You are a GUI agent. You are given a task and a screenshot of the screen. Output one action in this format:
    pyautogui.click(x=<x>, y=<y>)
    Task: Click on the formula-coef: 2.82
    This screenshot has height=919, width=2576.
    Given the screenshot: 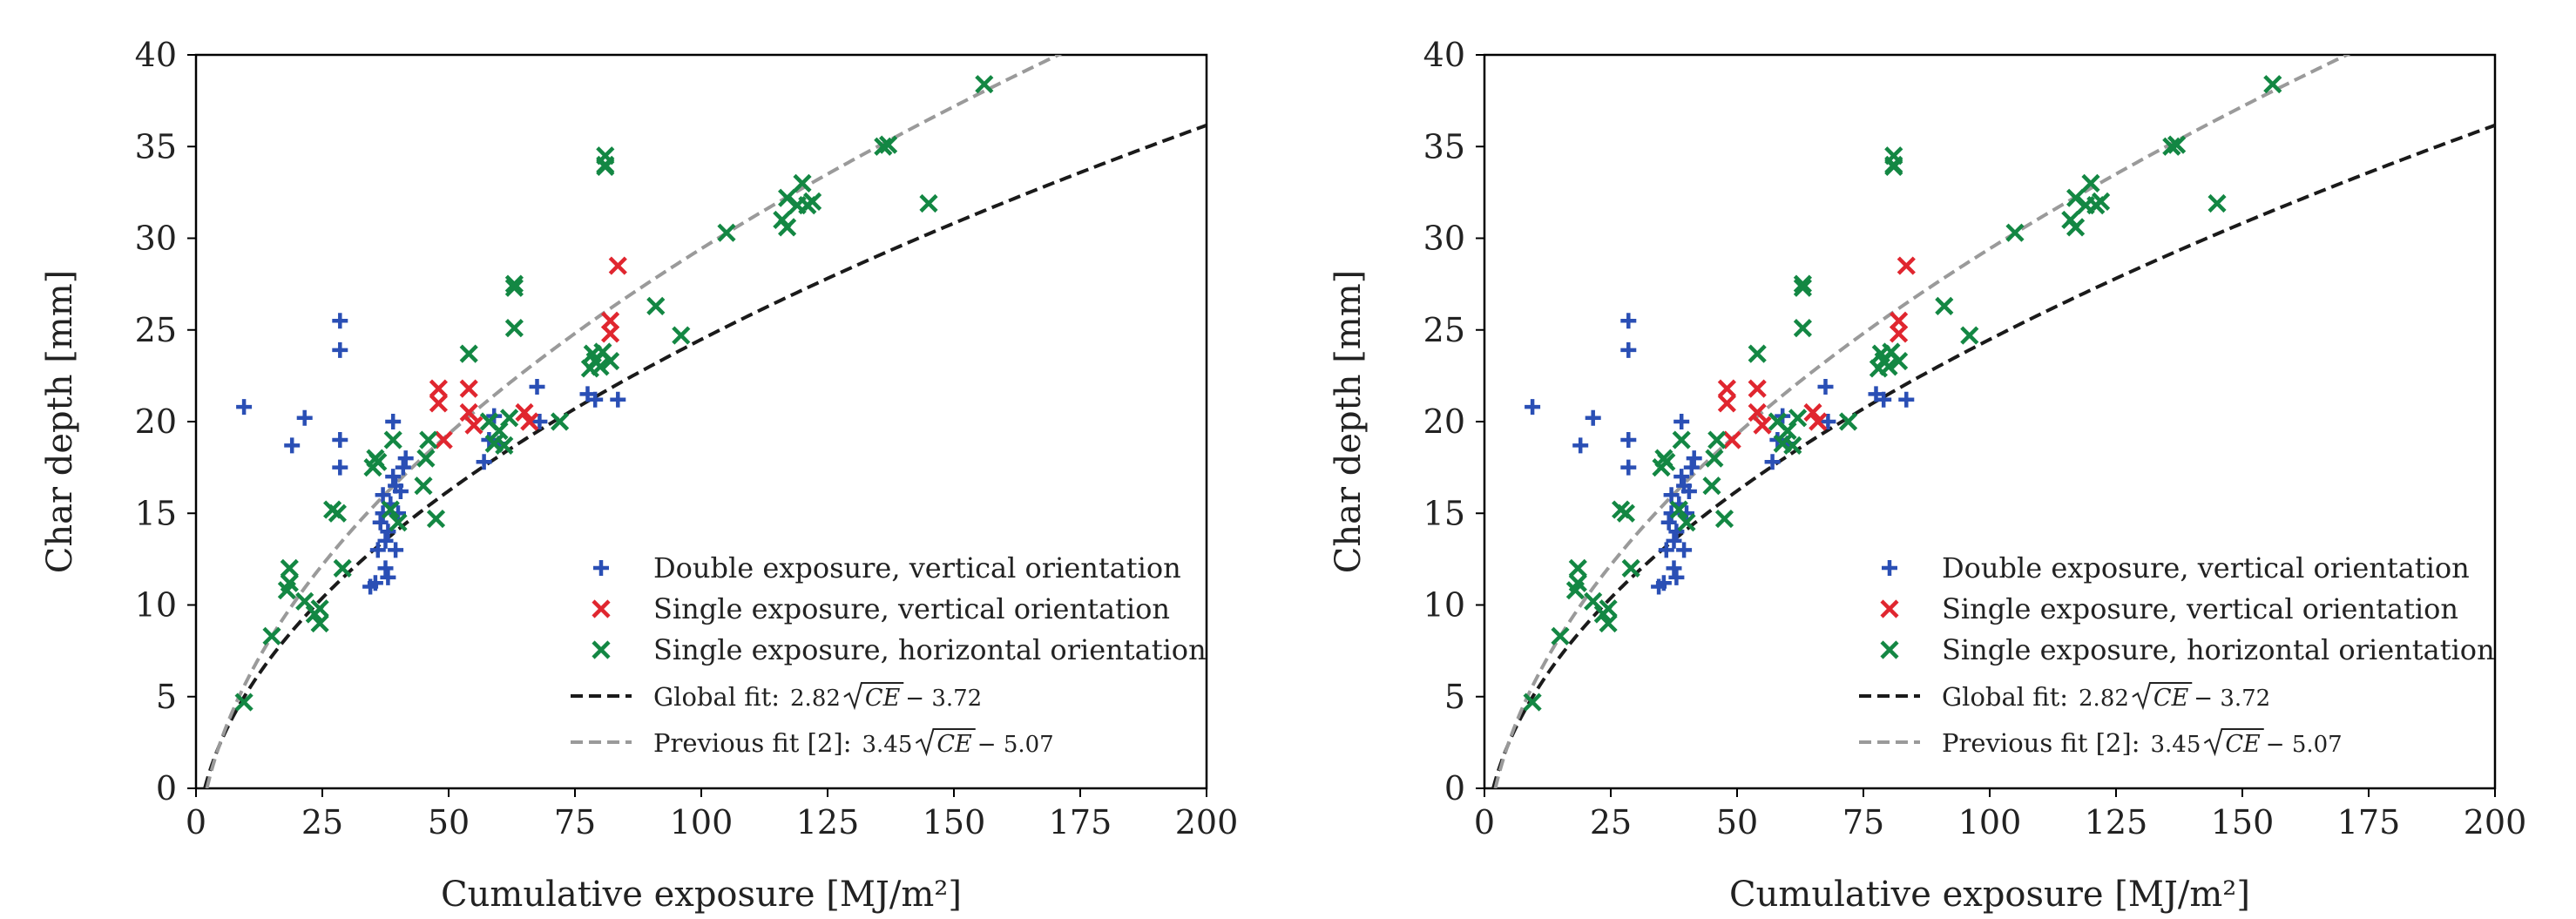 What is the action you would take?
    pyautogui.click(x=815, y=699)
    